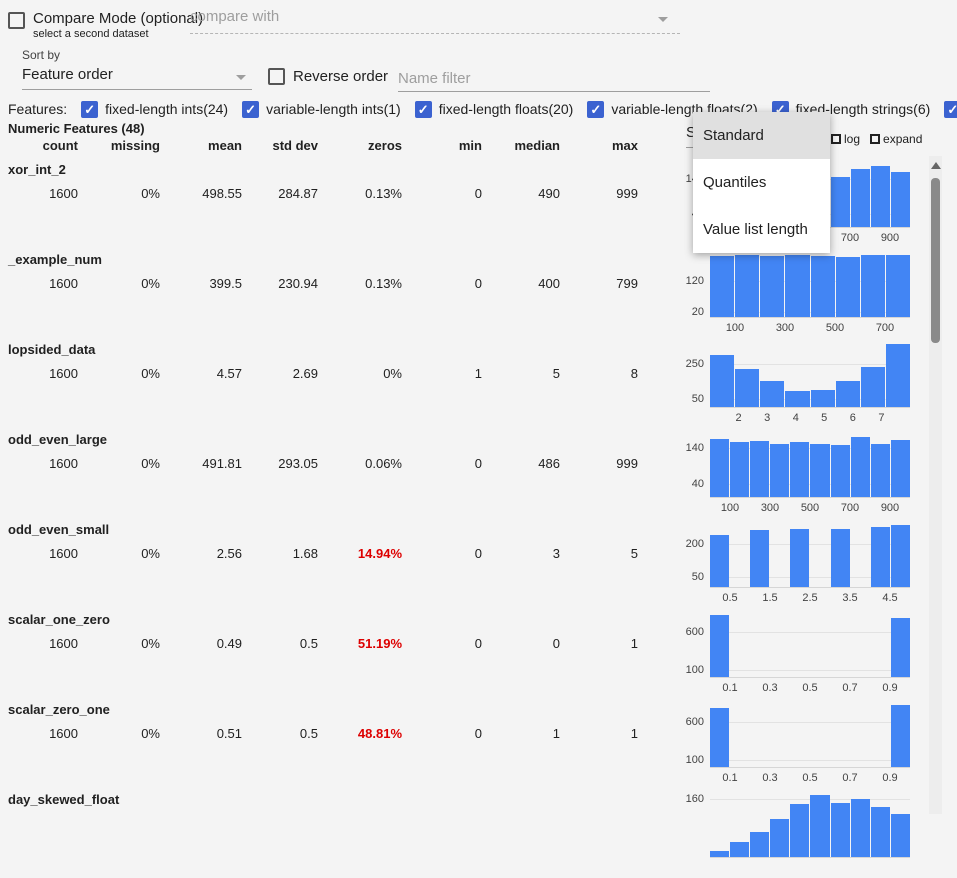 Image resolution: width=957 pixels, height=878 pixels. I want to click on stat-median: 0, so click(556, 643).